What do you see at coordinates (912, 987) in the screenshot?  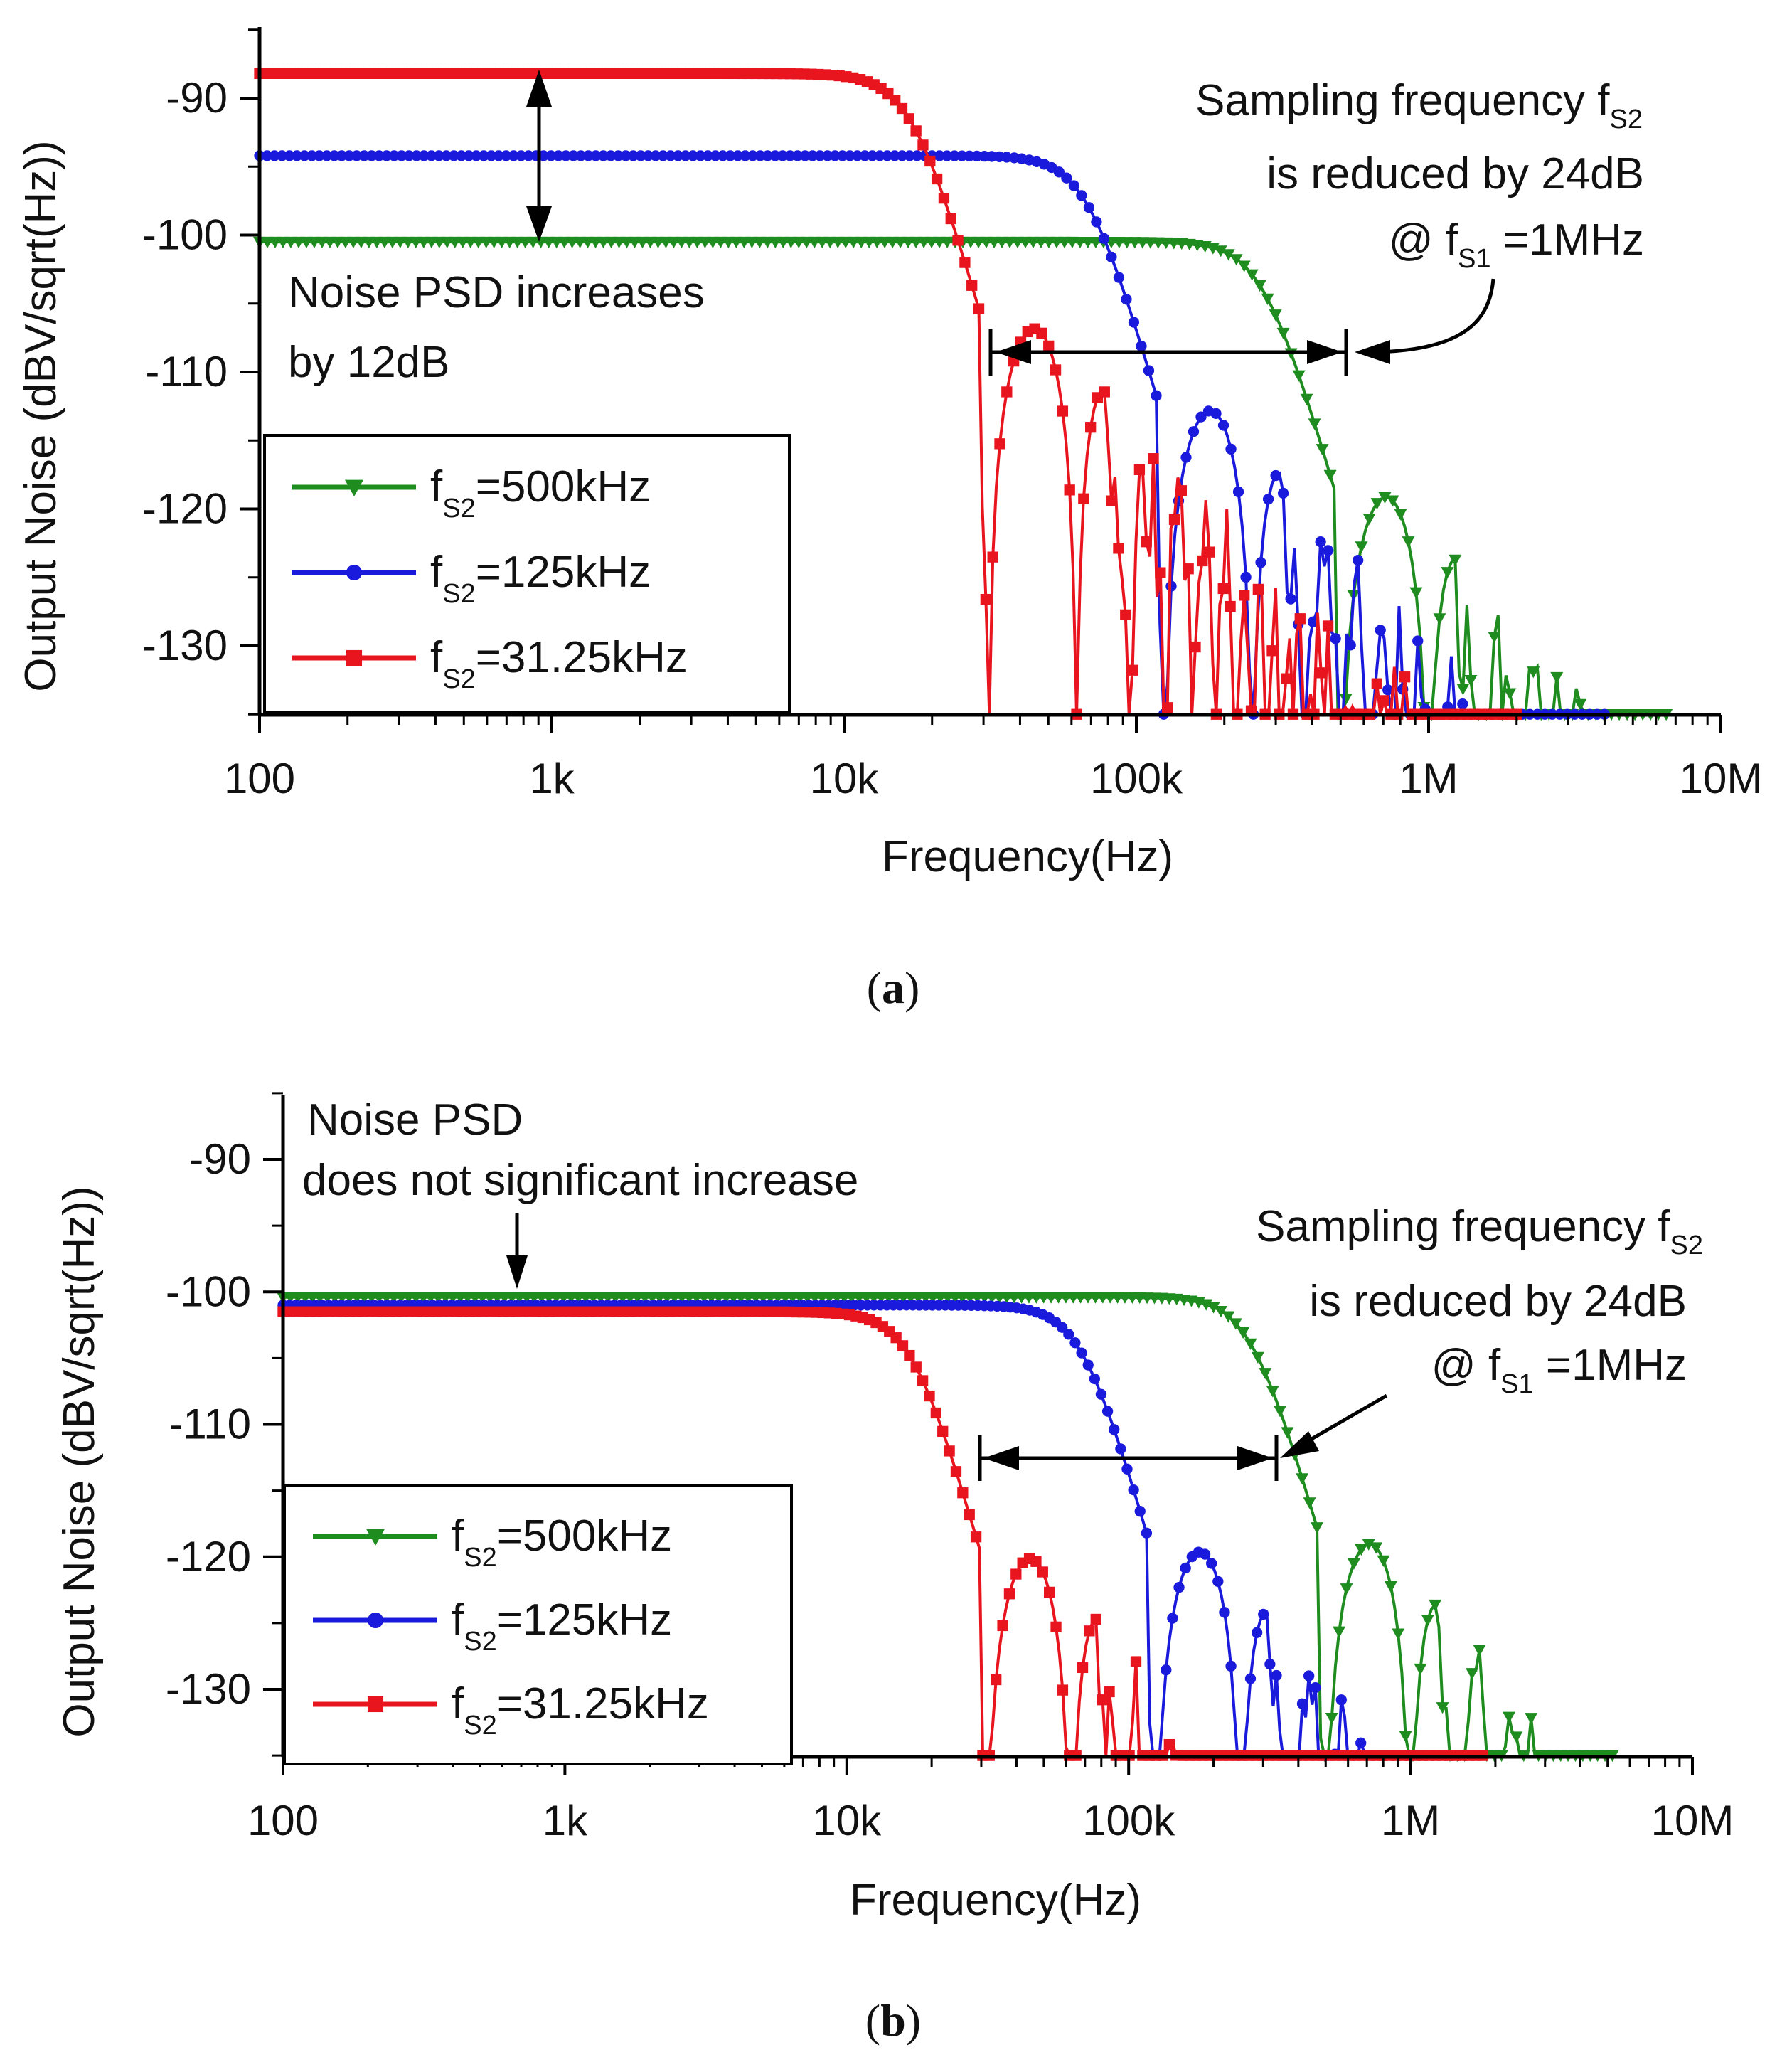 I see `caption-a-close: )` at bounding box center [912, 987].